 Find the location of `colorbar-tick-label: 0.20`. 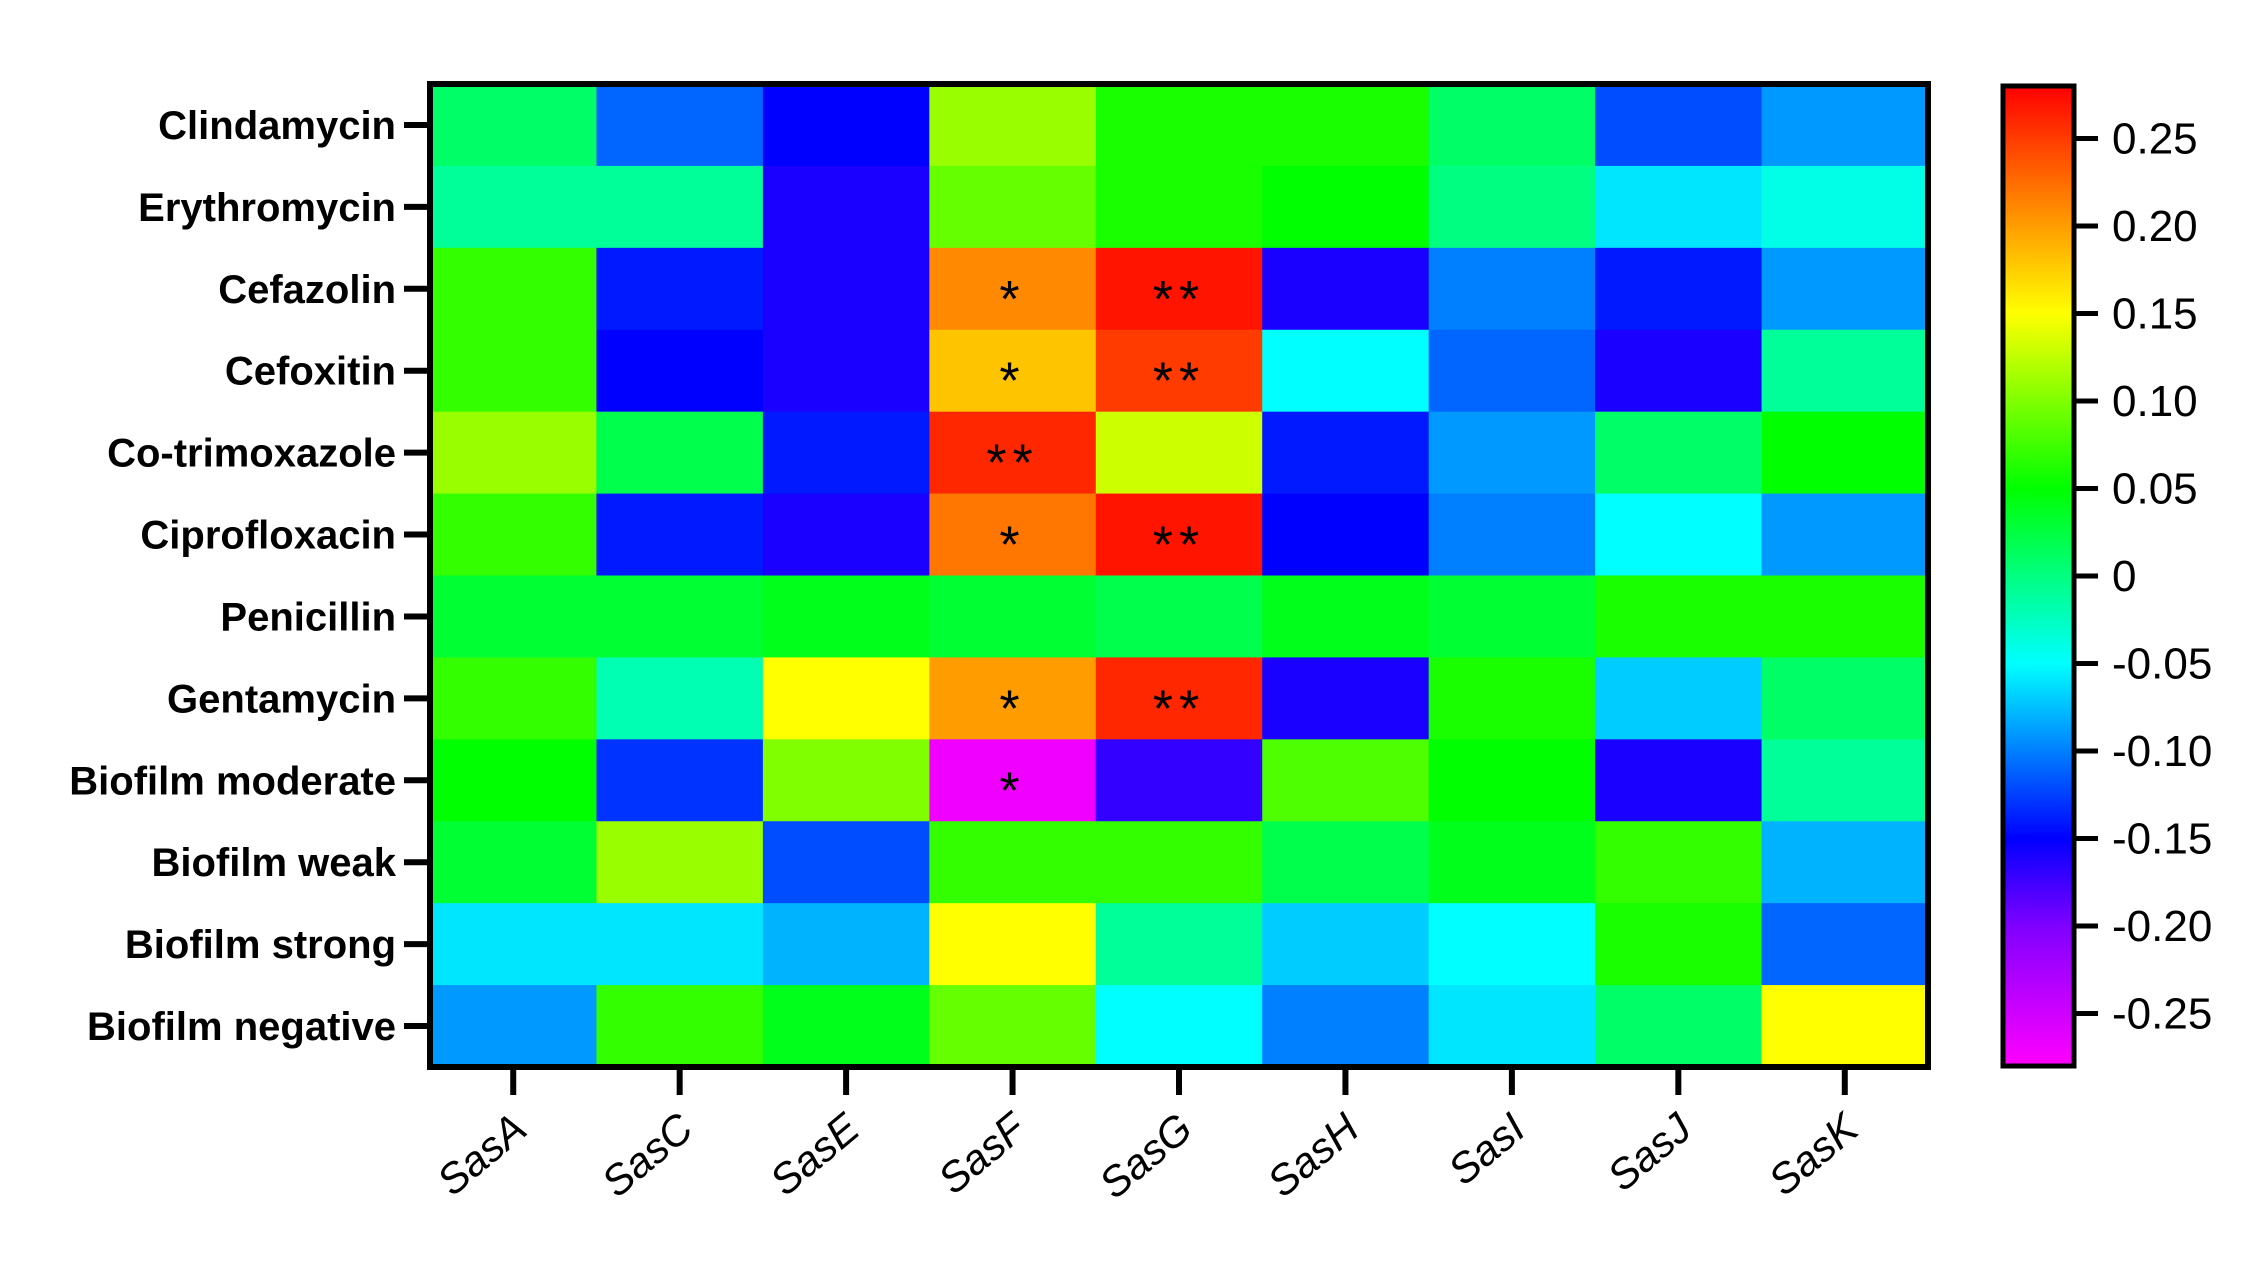

colorbar-tick-label: 0.20 is located at coordinates (2155, 226).